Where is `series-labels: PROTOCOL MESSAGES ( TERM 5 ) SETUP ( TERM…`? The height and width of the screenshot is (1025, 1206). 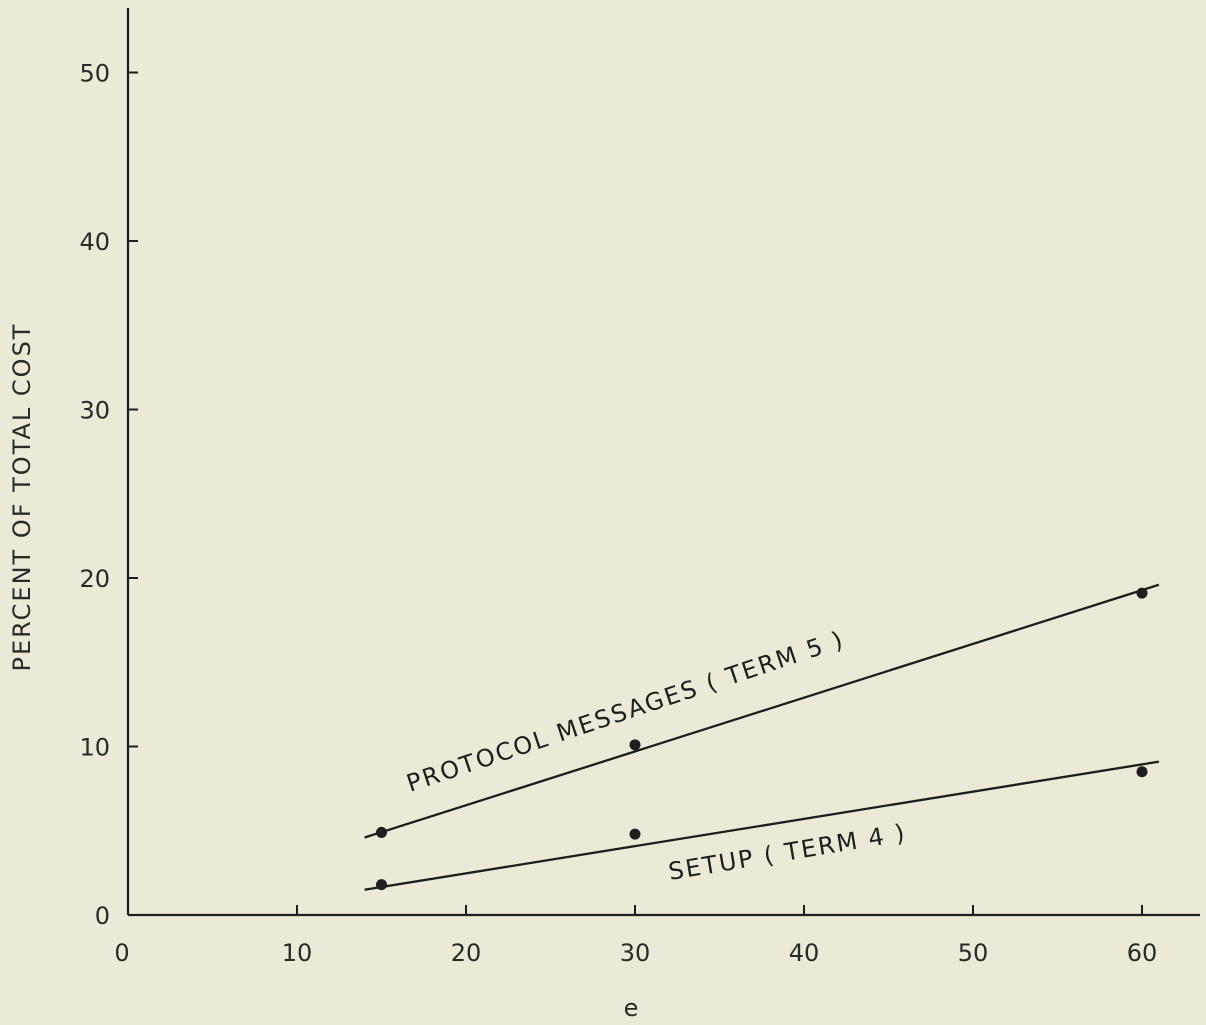 series-labels: PROTOCOL MESSAGES ( TERM 5 ) SETUP ( TERM… is located at coordinates (655, 755).